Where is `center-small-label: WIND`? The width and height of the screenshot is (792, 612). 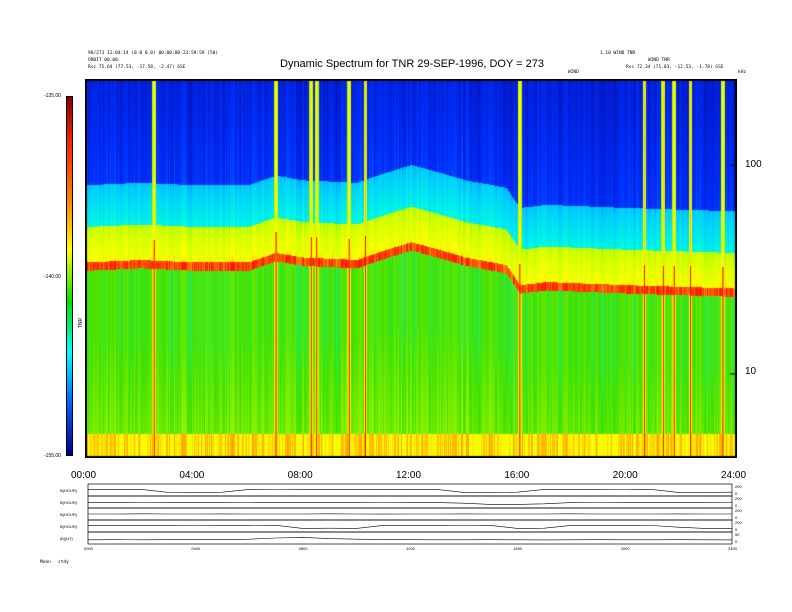
center-small-label: WIND is located at coordinates (573, 72).